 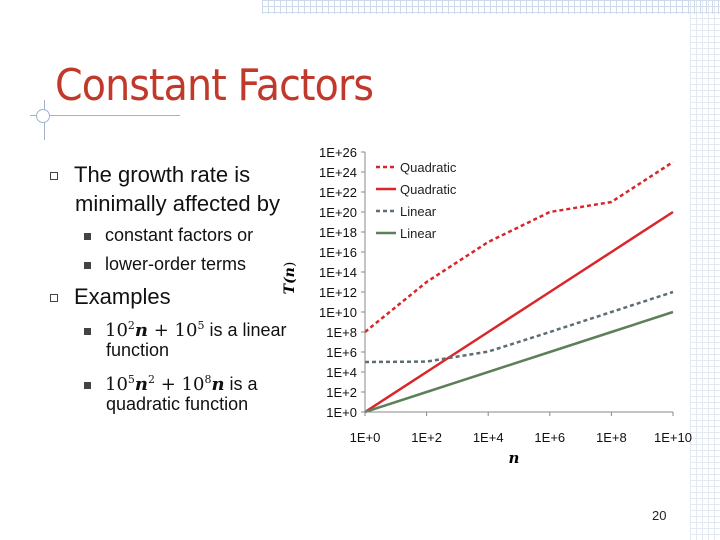 I want to click on title-circle-mark, so click(x=43, y=116).